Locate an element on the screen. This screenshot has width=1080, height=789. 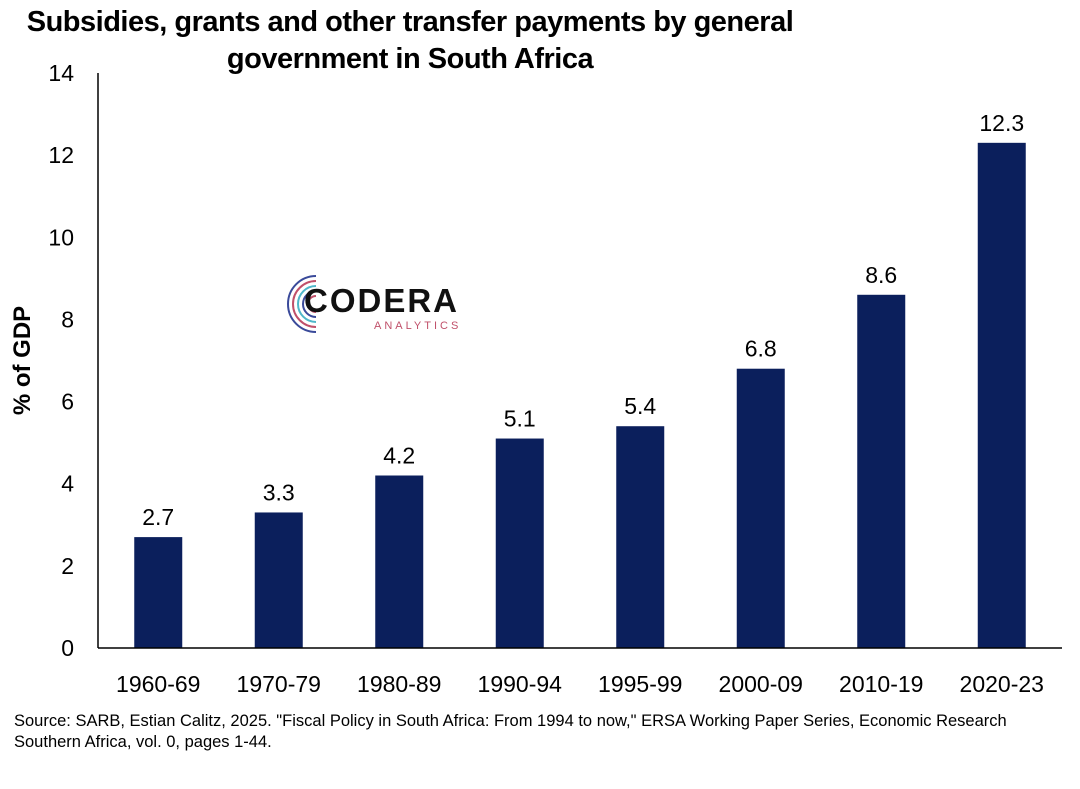
y-tick-label: 10 is located at coordinates (61, 237).